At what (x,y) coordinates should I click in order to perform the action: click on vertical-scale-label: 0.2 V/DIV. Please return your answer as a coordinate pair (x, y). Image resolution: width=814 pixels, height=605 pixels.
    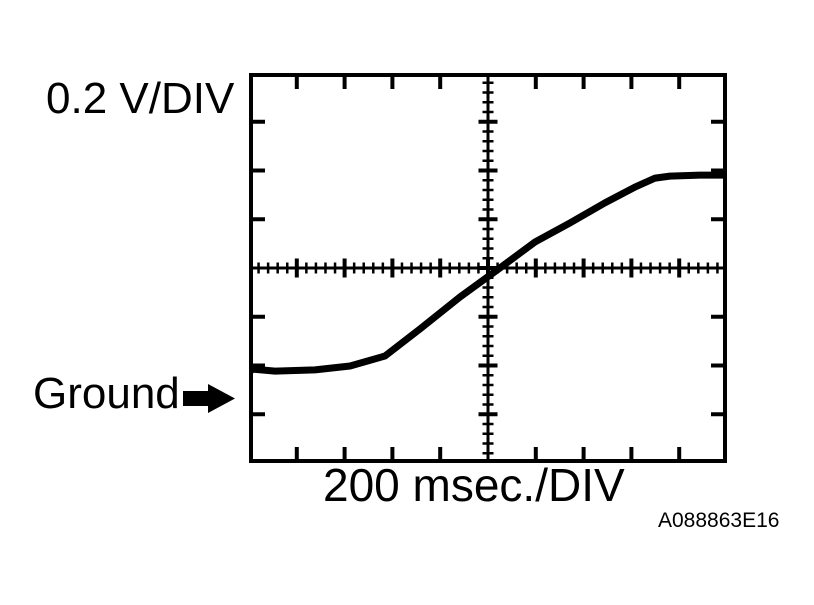
    Looking at the image, I should click on (140, 98).